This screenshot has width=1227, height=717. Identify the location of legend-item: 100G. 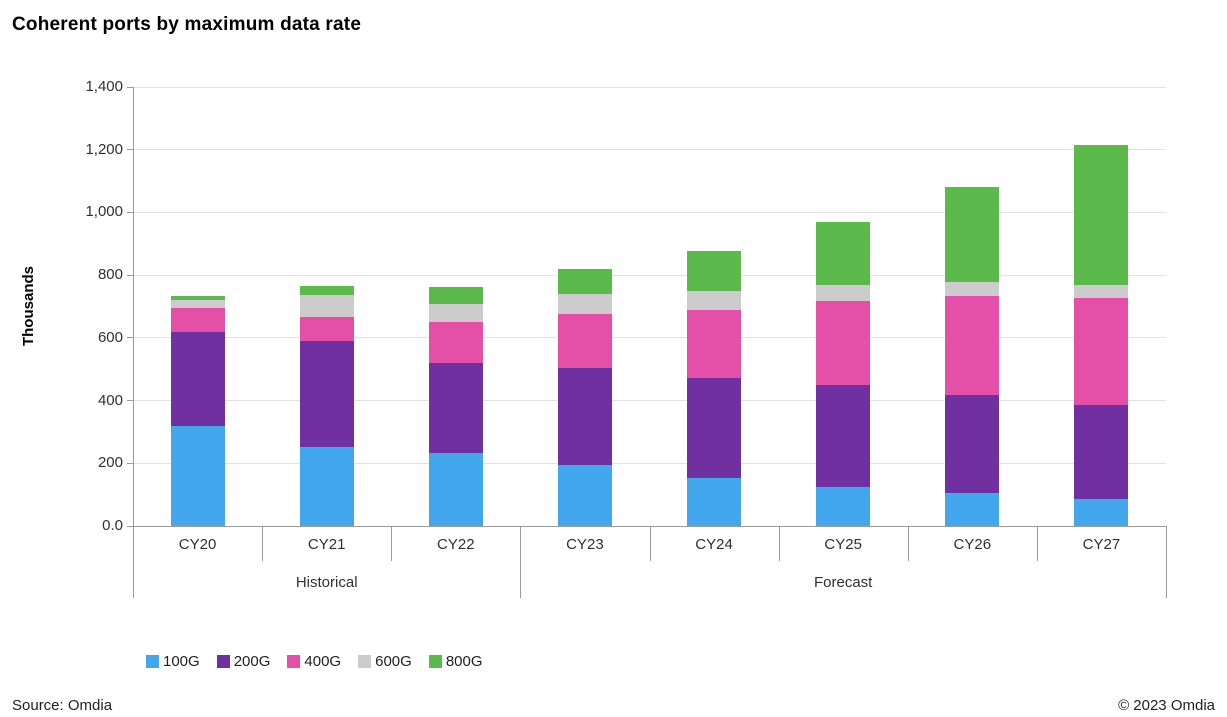
(173, 661).